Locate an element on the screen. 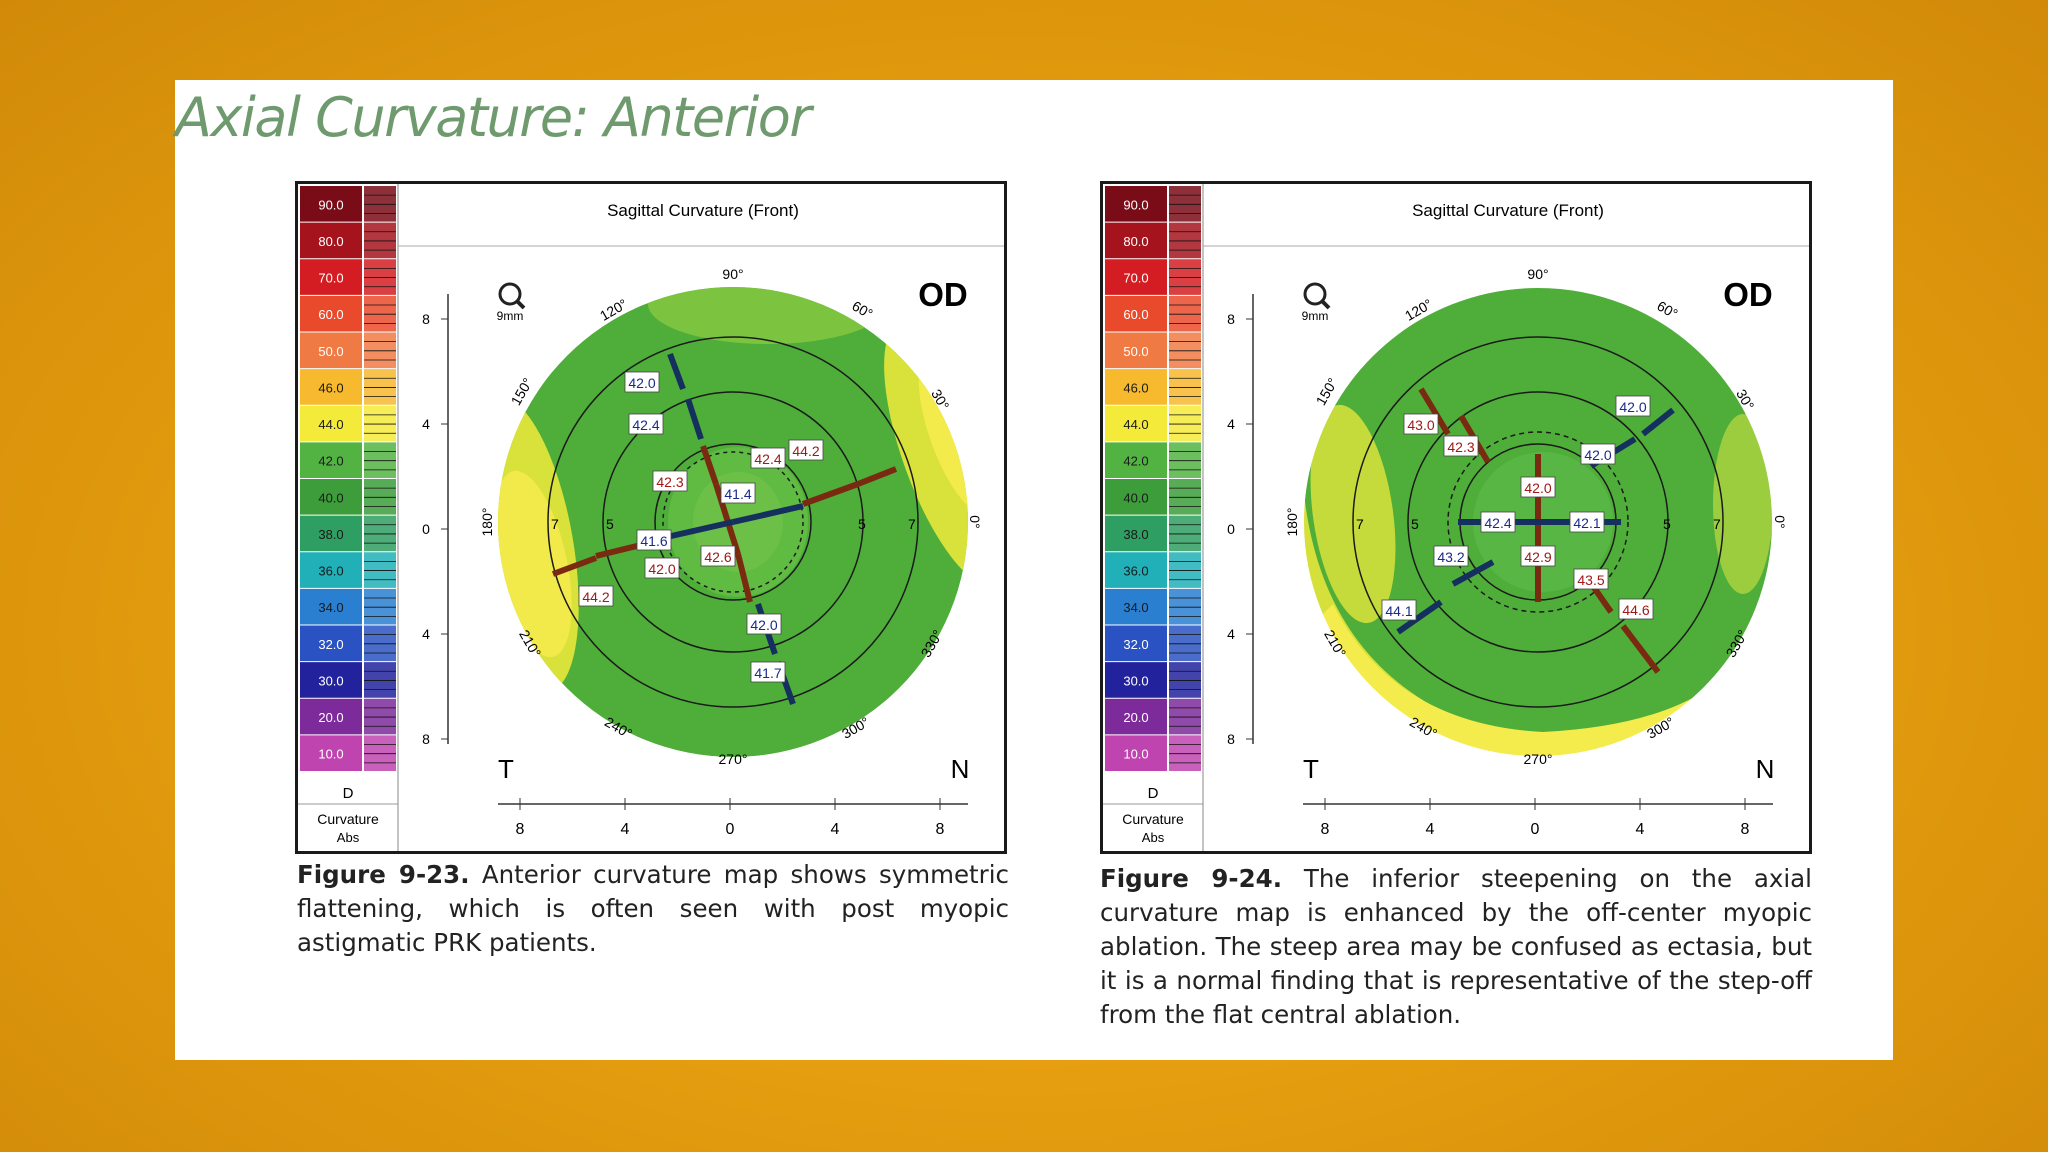 The height and width of the screenshot is (1152, 2048). map-header: Sagittal Curvature (Front) is located at coordinates (1508, 210).